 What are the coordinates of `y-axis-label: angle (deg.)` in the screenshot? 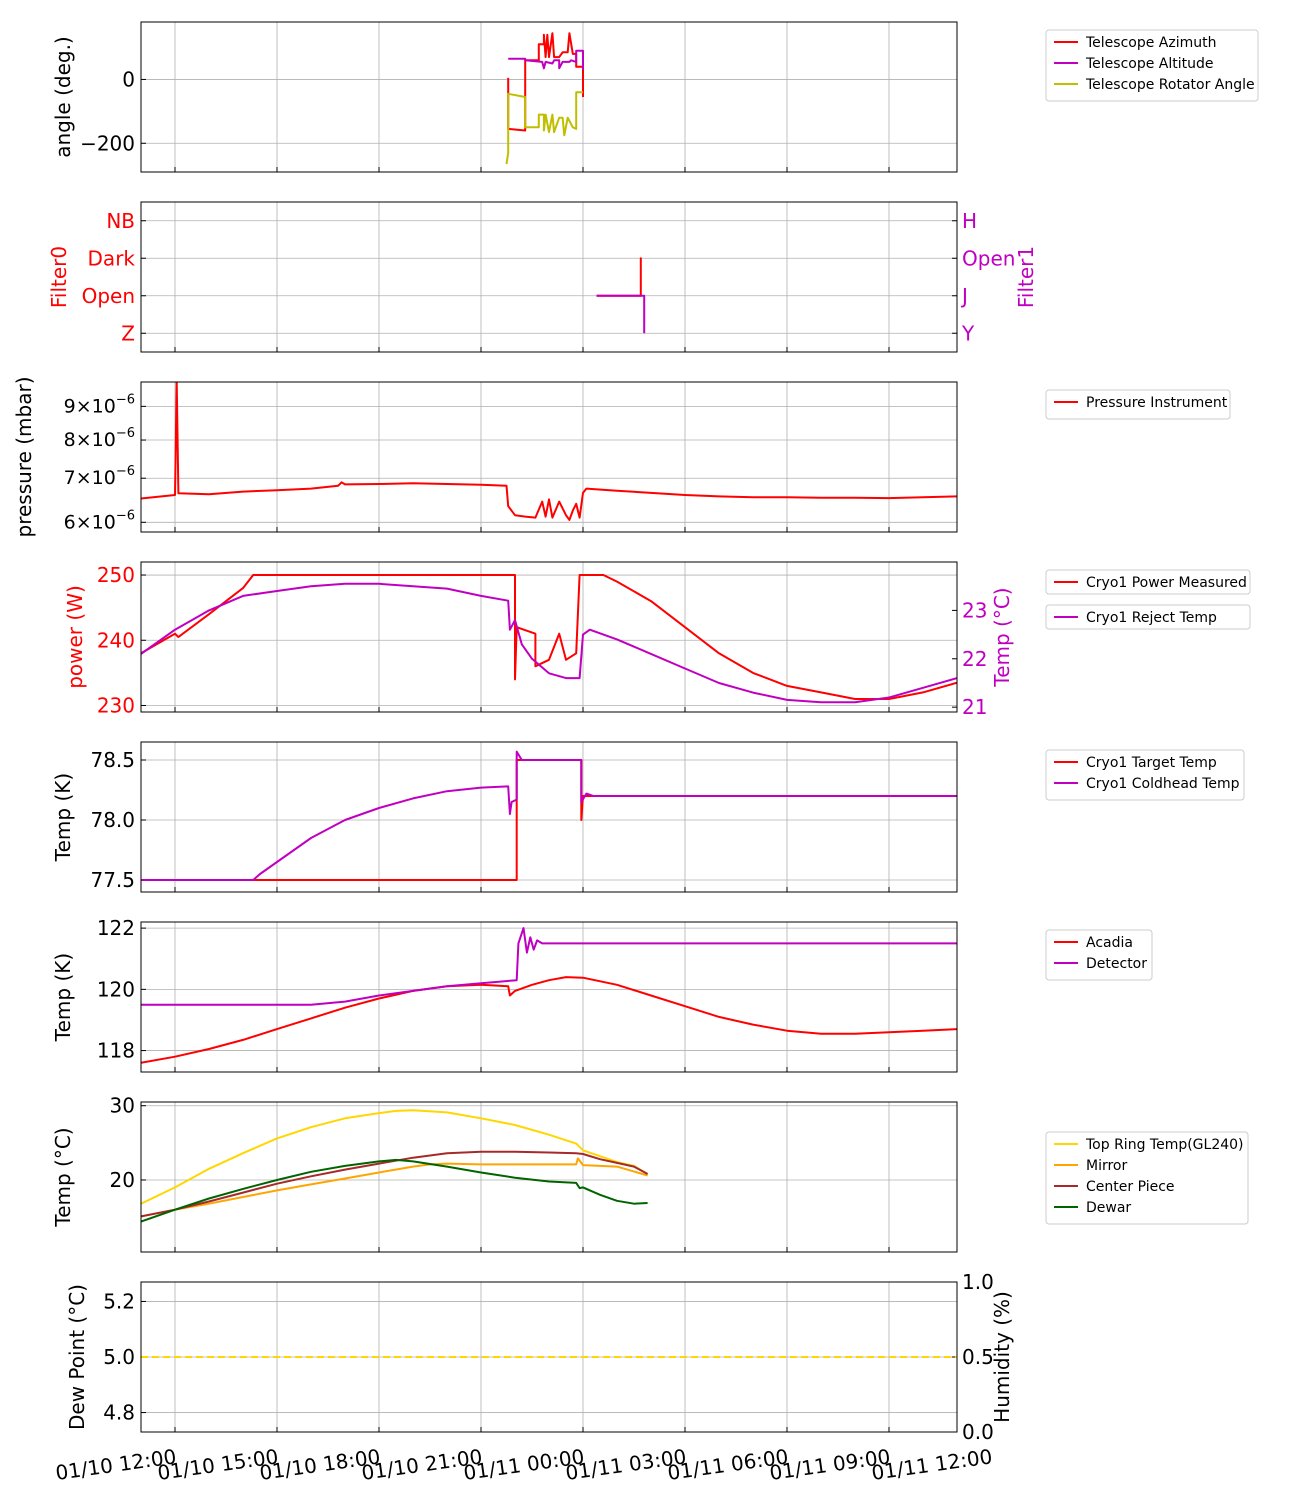 It's located at (63, 97).